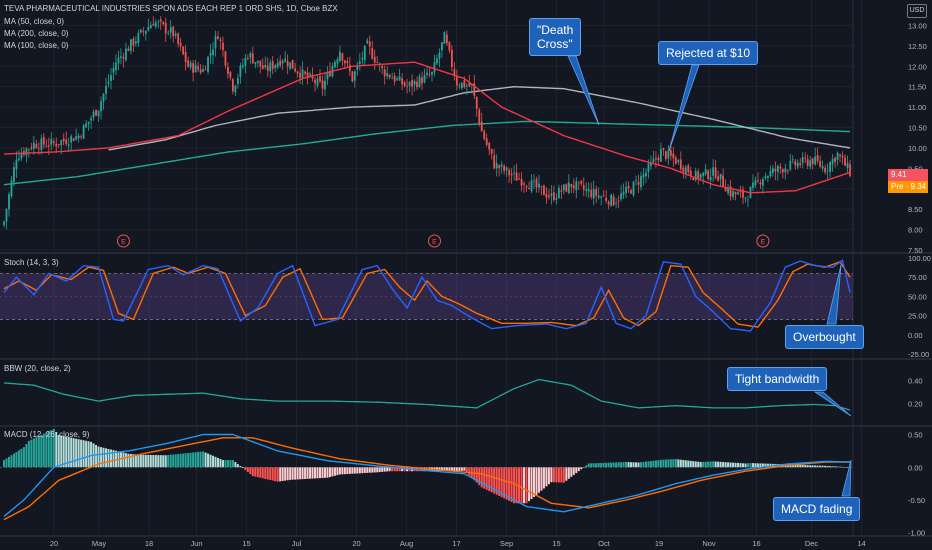 This screenshot has width=932, height=550. I want to click on stoch-title: Stoch (14, 3, 3), so click(31, 262).